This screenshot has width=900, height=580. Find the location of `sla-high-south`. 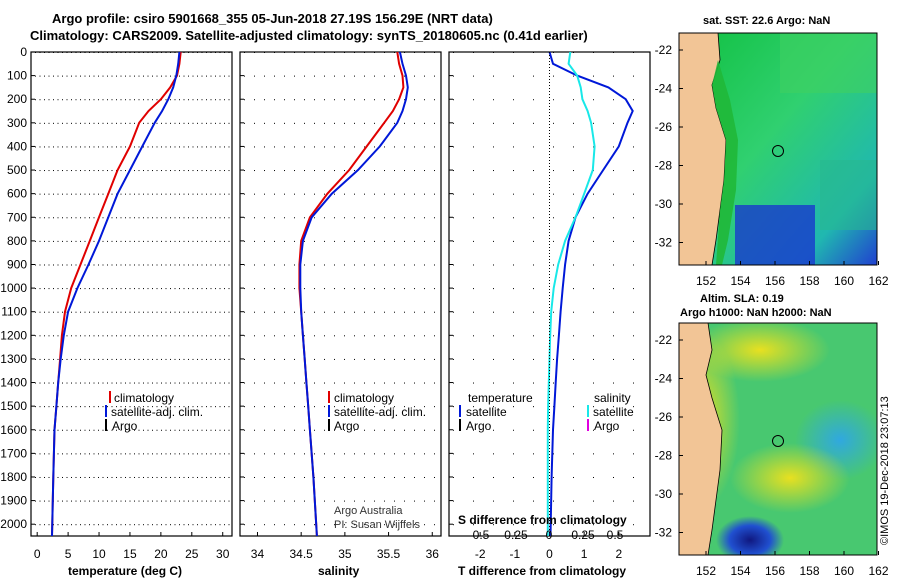

sla-high-south is located at coordinates (790, 478).